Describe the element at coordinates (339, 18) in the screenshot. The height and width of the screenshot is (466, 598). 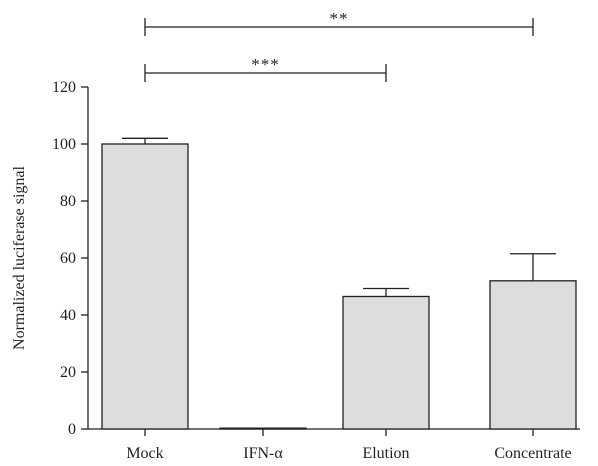
I see `significance-label-0: **` at that location.